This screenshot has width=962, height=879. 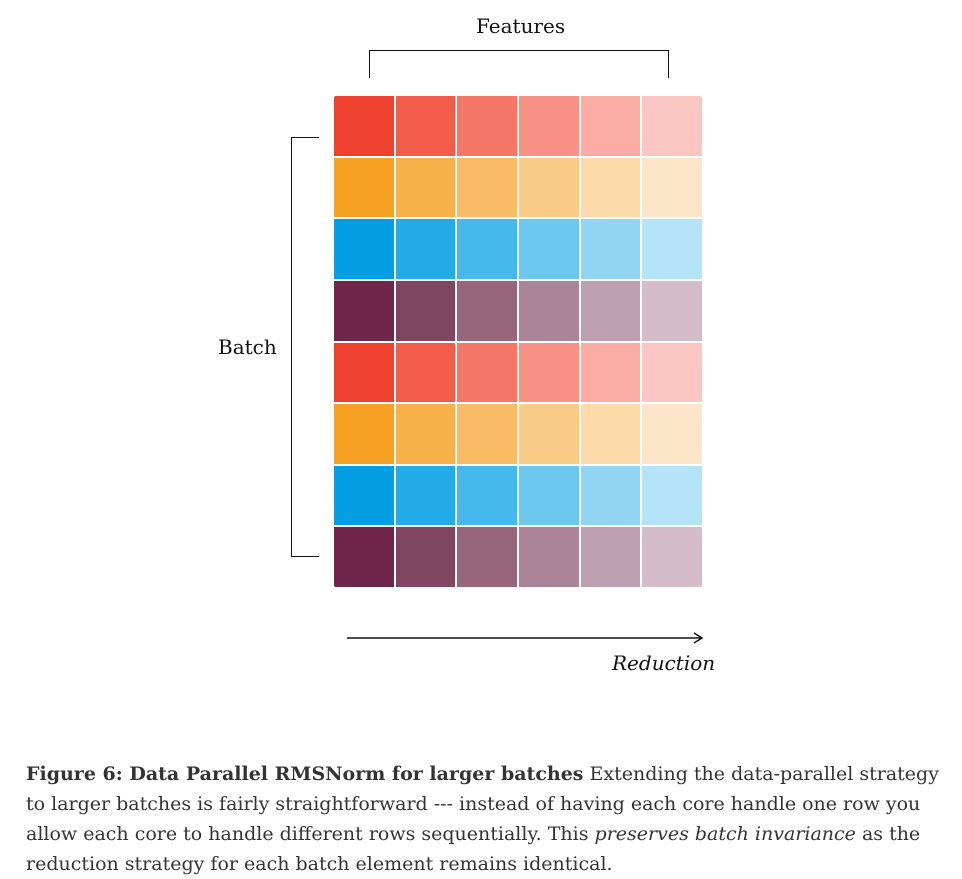 I want to click on grid-cell-r2-c2, so click(x=425, y=187).